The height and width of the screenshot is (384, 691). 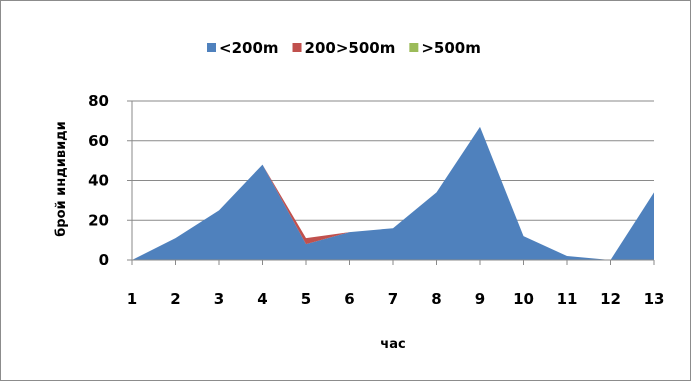 What do you see at coordinates (175, 299) in the screenshot?
I see `x-tick-label: 2` at bounding box center [175, 299].